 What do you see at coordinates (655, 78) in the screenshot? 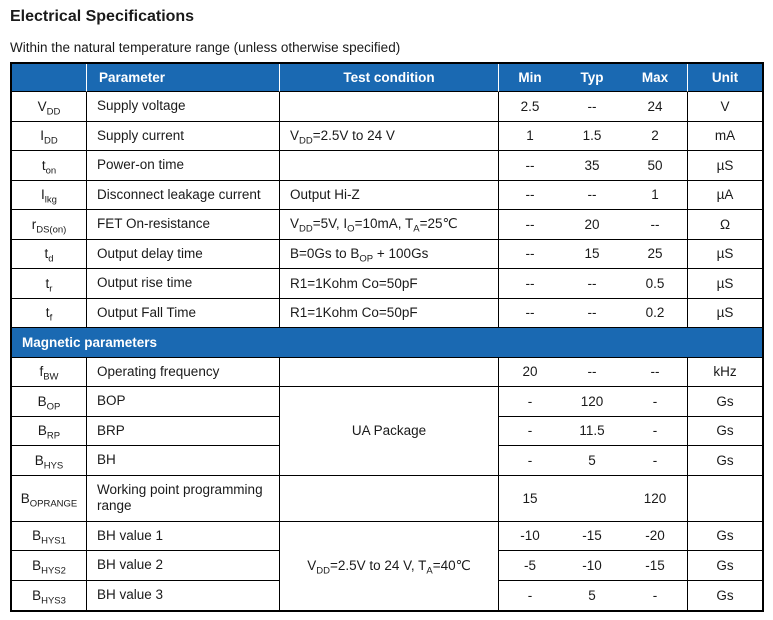
I see `col-header-max: Max` at bounding box center [655, 78].